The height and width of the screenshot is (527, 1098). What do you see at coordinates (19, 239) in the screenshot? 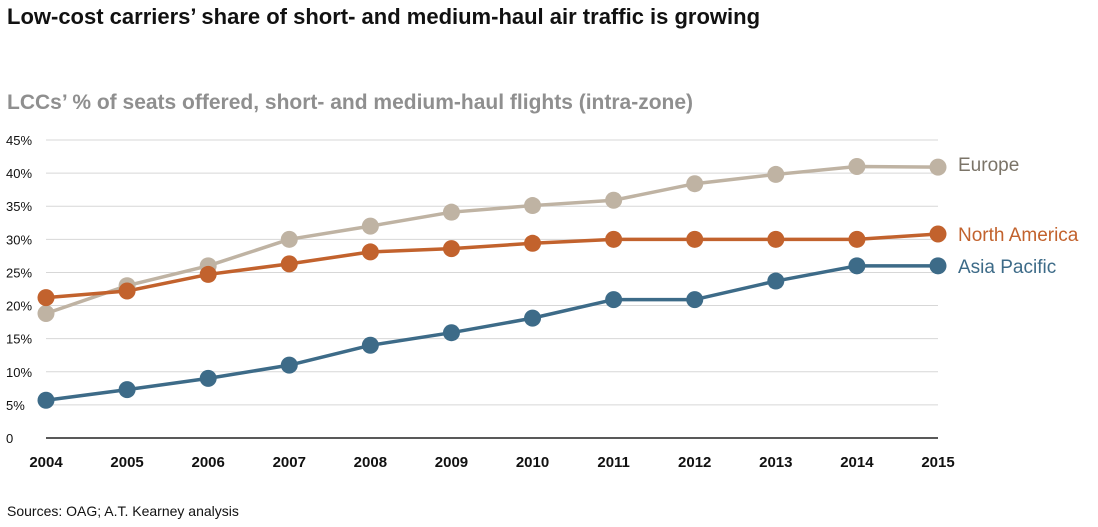
I see `y-tick-label: 30%` at bounding box center [19, 239].